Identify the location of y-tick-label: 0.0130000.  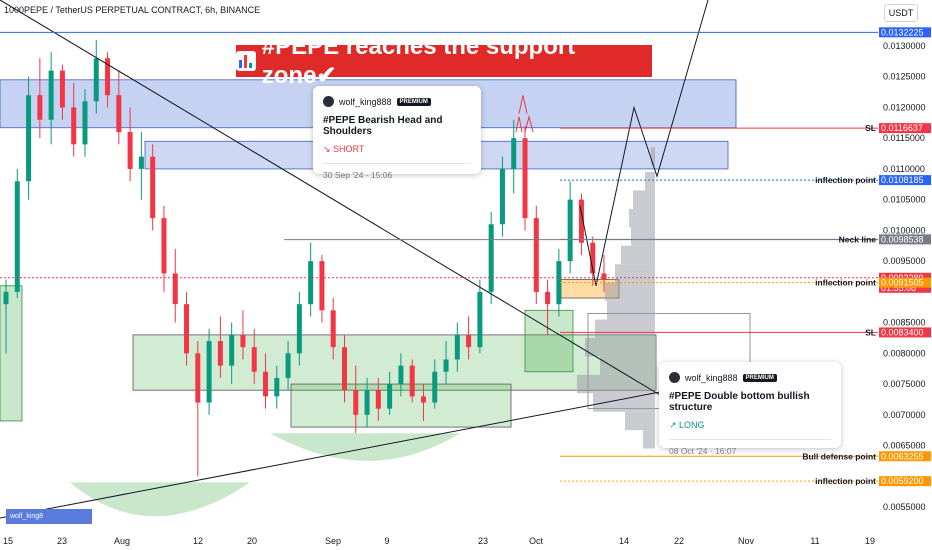
(904, 46).